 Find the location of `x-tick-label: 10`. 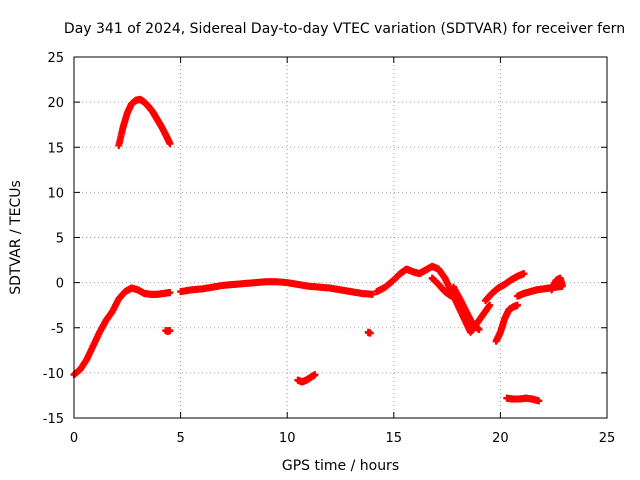

x-tick-label: 10 is located at coordinates (287, 438).